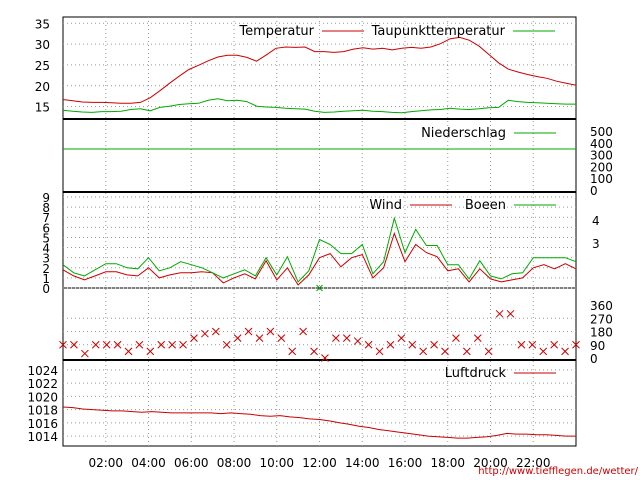 Image resolution: width=640 pixels, height=480 pixels. Describe the element at coordinates (601, 132) in the screenshot. I see `precip-y-tick-label: 500` at that location.